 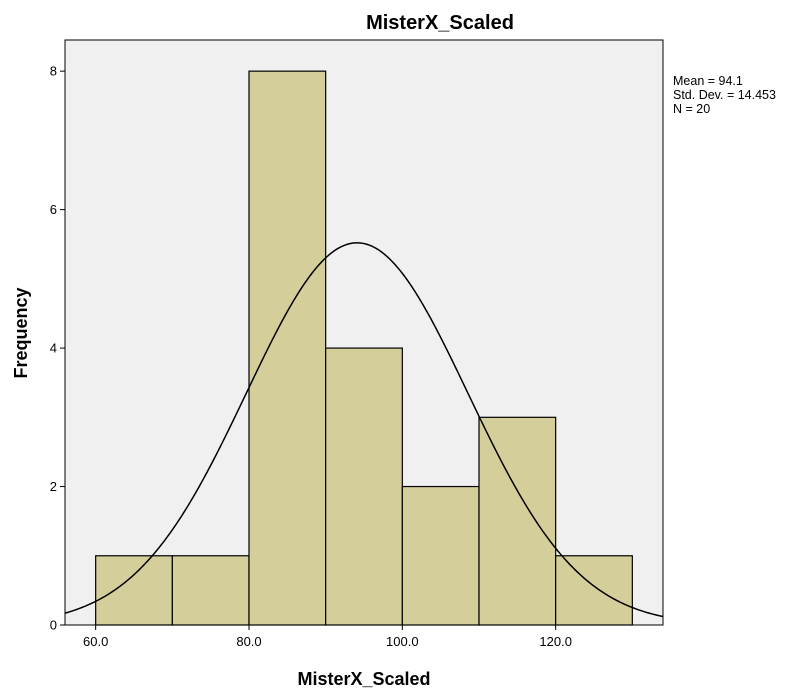 What do you see at coordinates (691, 109) in the screenshot?
I see `stat-n: N = 20` at bounding box center [691, 109].